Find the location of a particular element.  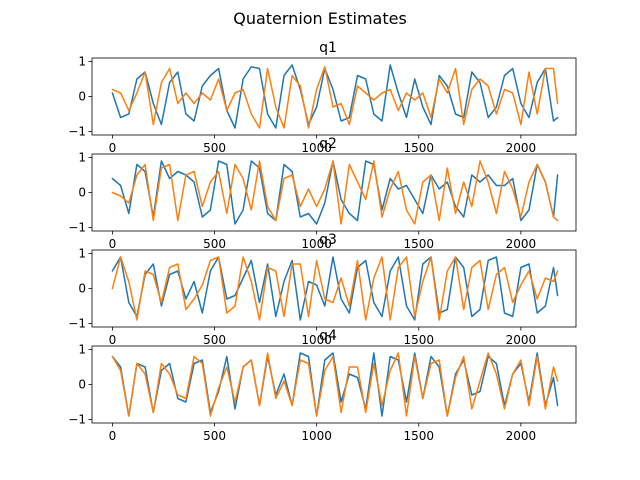

subplot-title-q1: q1 is located at coordinates (328, 48).